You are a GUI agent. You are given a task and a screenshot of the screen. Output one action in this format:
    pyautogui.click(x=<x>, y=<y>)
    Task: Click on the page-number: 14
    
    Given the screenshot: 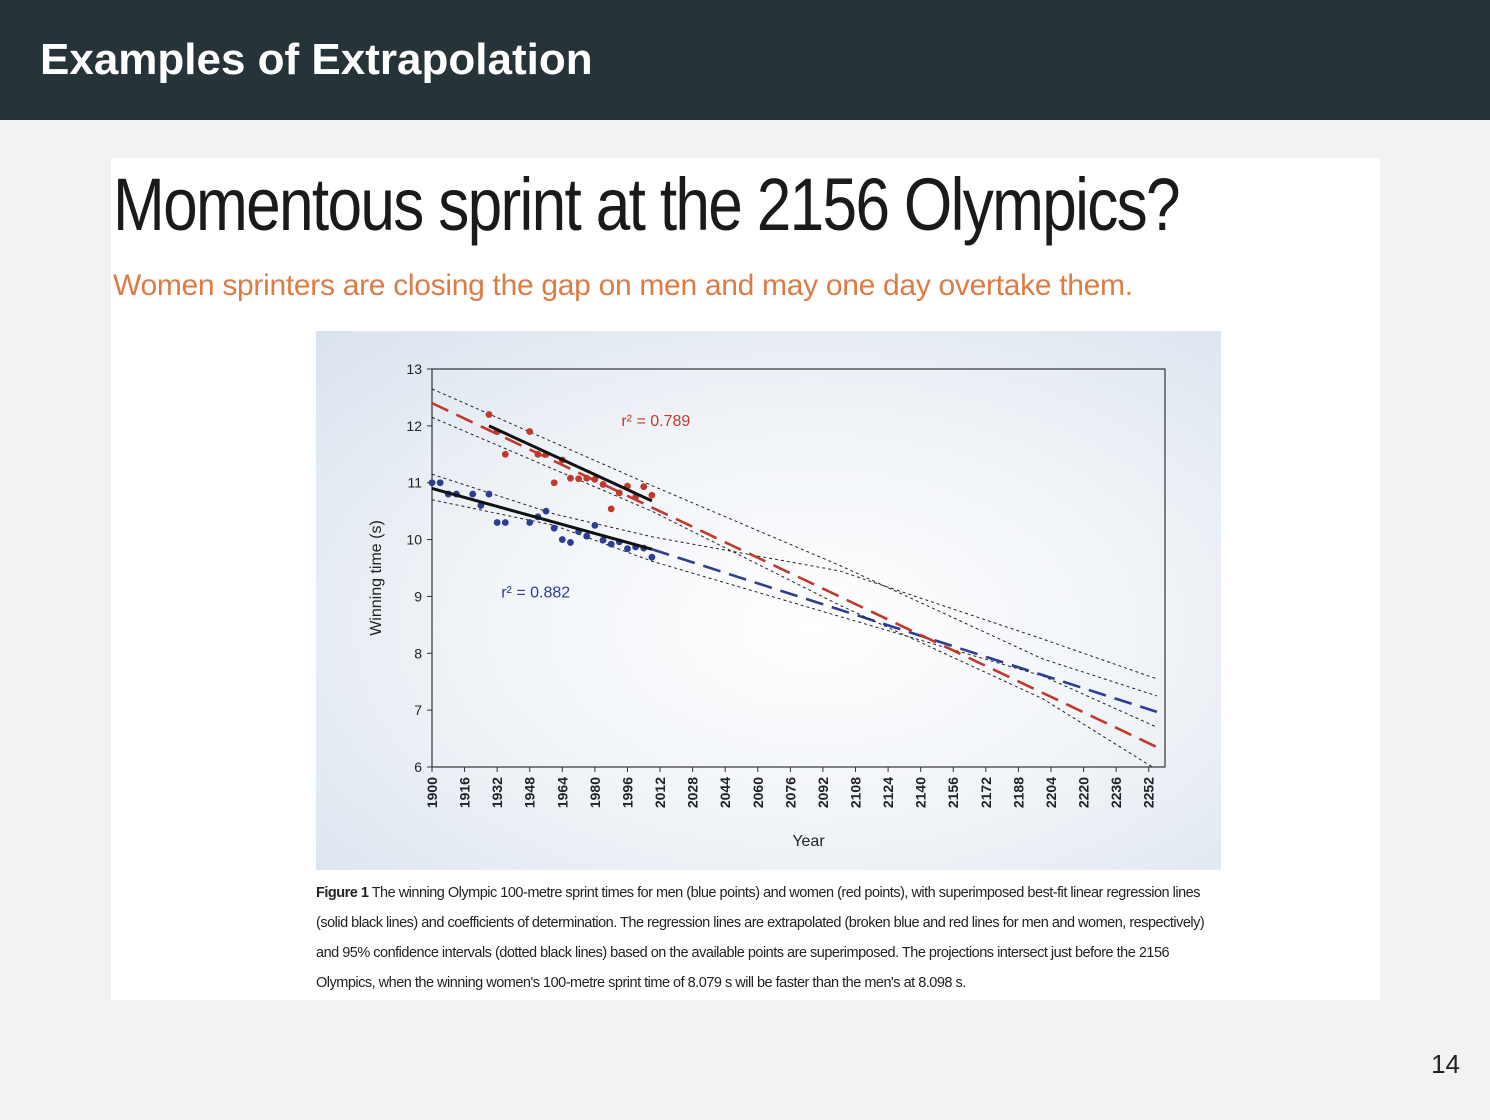 What is the action you would take?
    pyautogui.click(x=1445, y=1064)
    